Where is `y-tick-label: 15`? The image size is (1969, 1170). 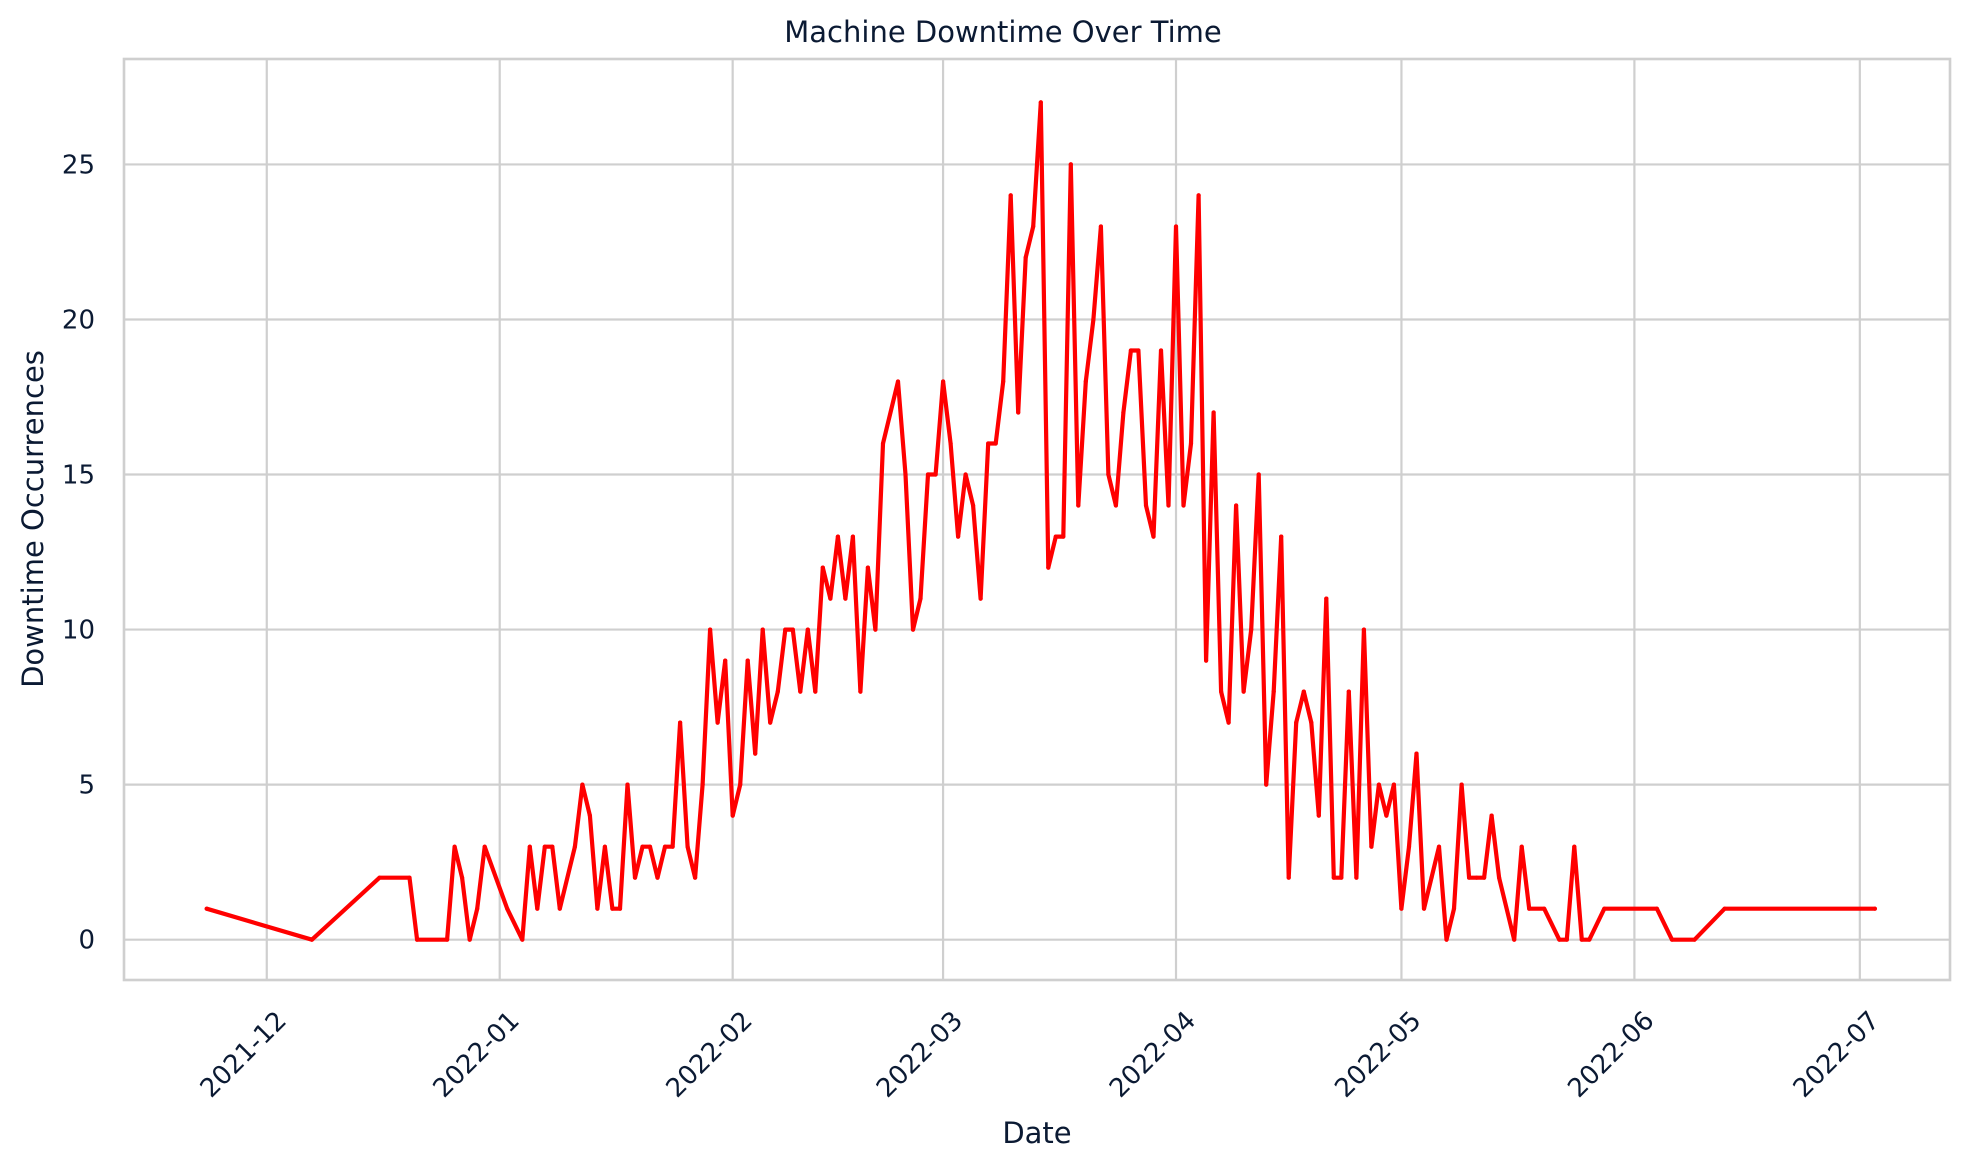 y-tick-label: 15 is located at coordinates (78, 476).